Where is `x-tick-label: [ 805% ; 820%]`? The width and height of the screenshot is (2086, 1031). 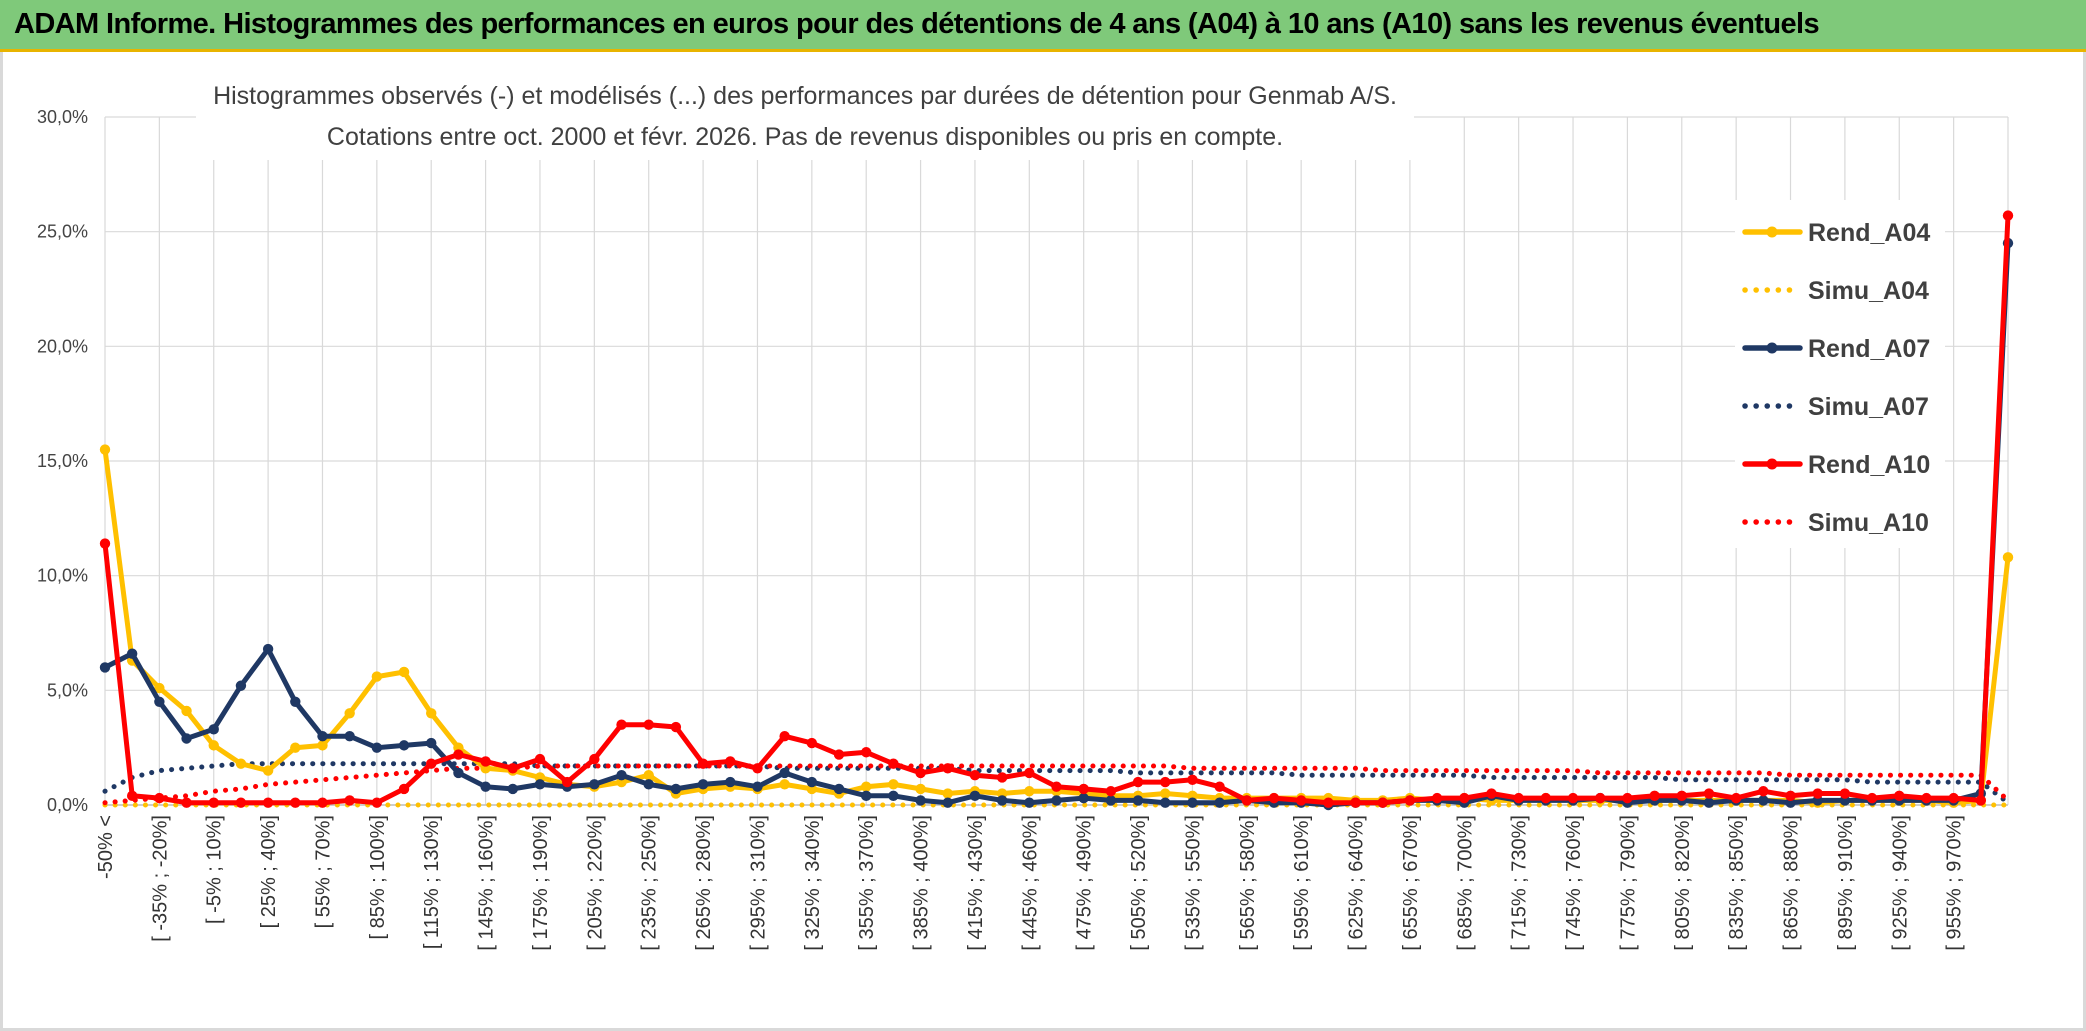
x-tick-label: [ 805% ; 820%] is located at coordinates (1683, 883).